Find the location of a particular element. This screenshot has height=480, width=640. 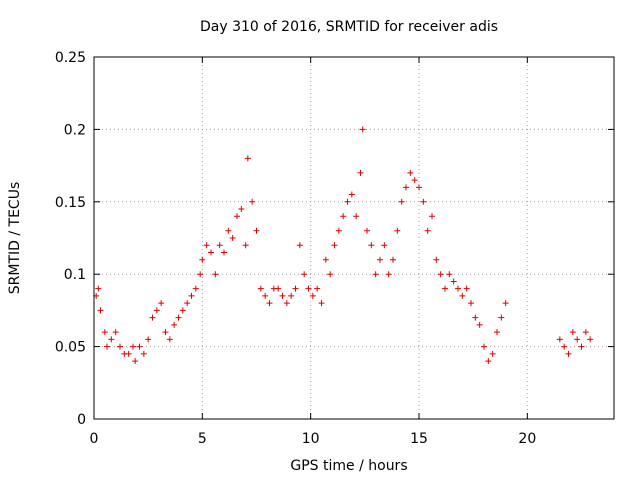

x-tick-label: 10 is located at coordinates (311, 439).